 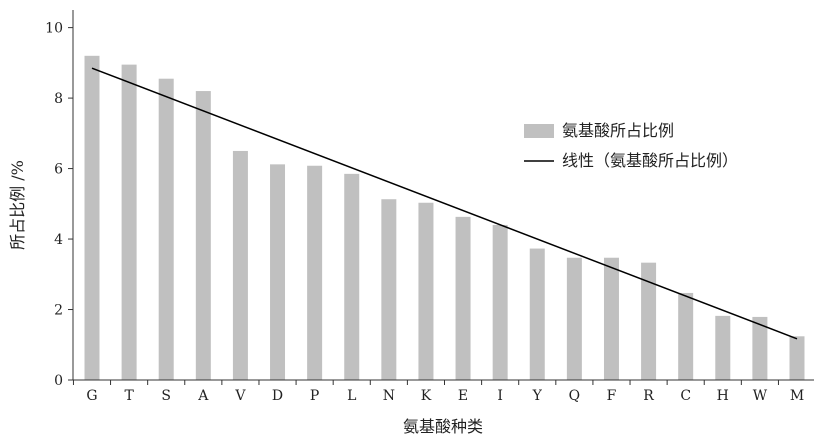 What do you see at coordinates (760, 396) in the screenshot?
I see `x-tick-label-W: W` at bounding box center [760, 396].